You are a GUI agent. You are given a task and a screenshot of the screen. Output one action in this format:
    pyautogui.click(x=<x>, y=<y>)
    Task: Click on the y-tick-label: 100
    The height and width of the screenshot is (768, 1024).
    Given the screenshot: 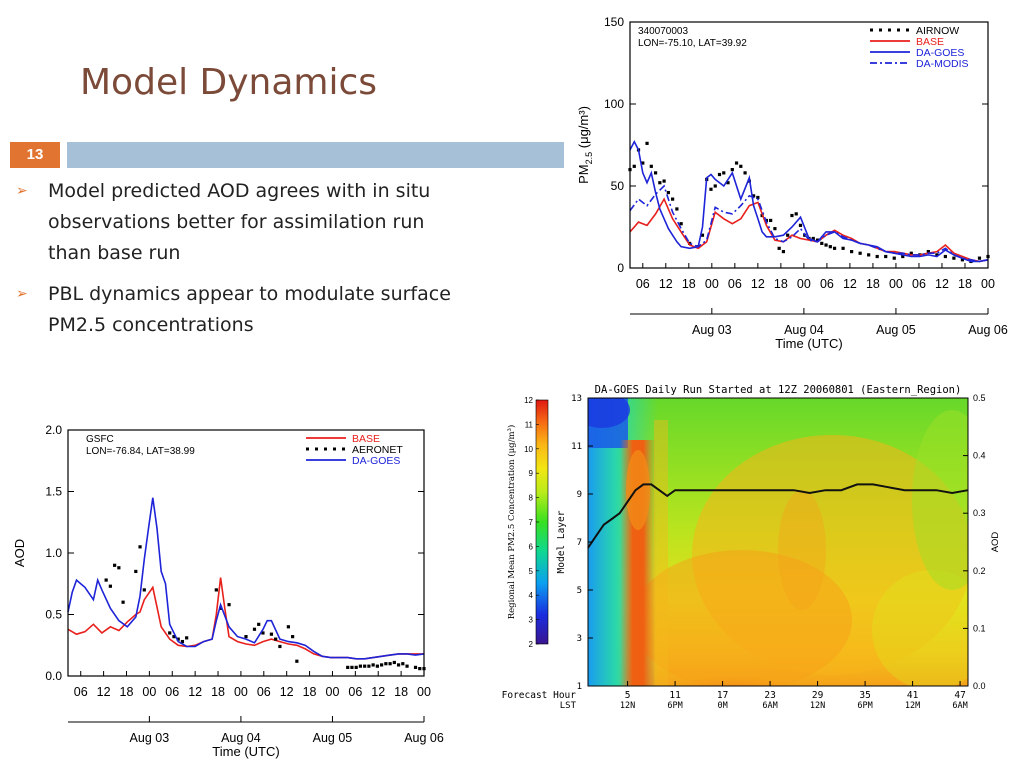 What is the action you would take?
    pyautogui.click(x=614, y=104)
    